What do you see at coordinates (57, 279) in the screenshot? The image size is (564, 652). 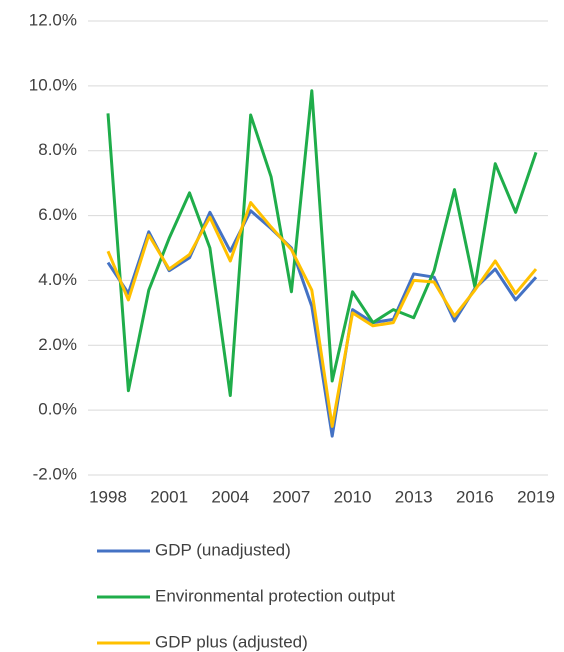 I see `y-tick-label: 4.0%` at bounding box center [57, 279].